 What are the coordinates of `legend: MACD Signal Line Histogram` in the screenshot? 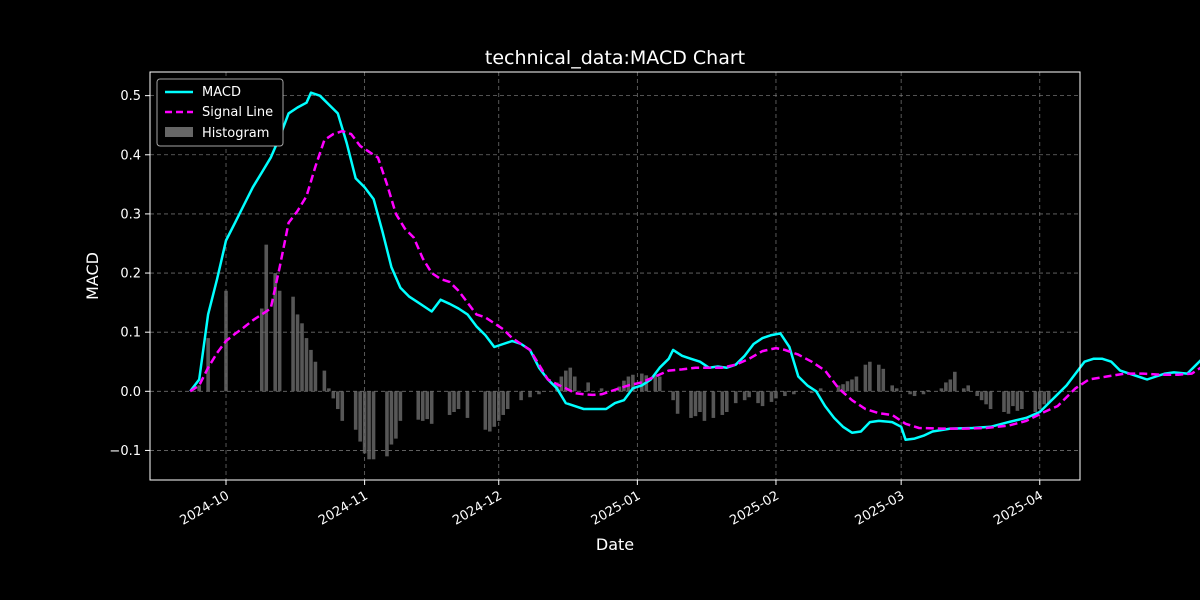 It's located at (220, 112).